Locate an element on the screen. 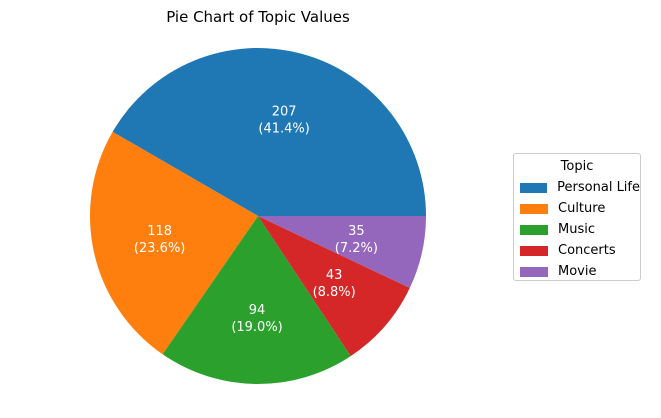 The image size is (661, 418). pie-slice-music is located at coordinates (256, 300).